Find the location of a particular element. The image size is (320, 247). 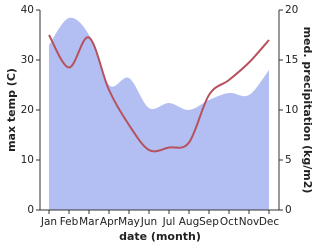

x-tick-label: Sep is located at coordinates (209, 222).